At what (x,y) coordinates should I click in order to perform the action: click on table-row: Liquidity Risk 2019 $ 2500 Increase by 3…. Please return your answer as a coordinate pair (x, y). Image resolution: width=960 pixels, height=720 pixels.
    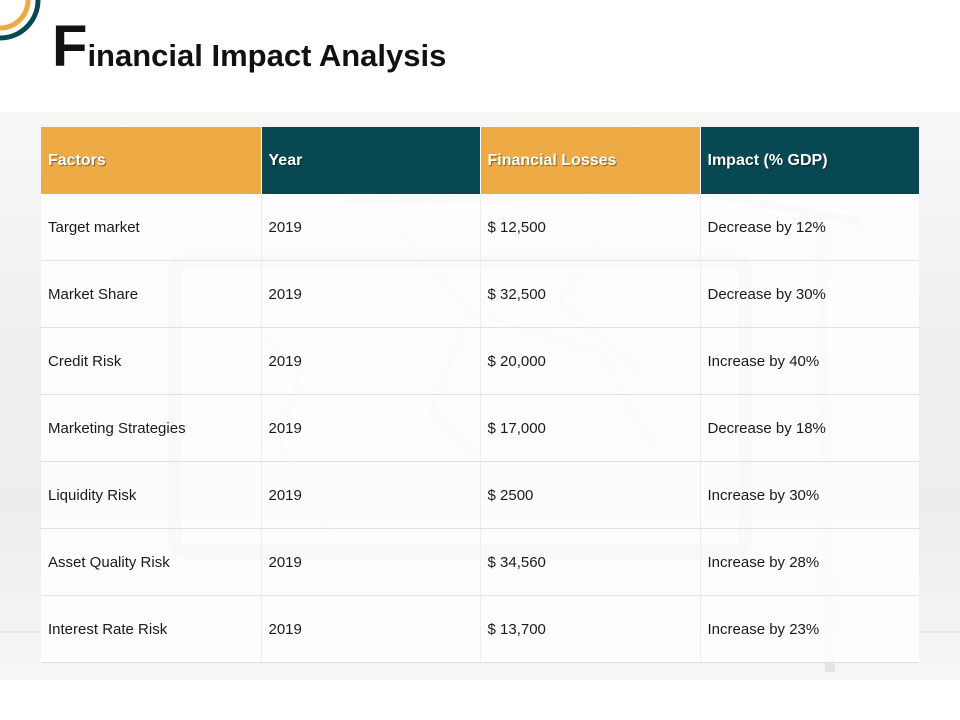
    Looking at the image, I should click on (480, 495).